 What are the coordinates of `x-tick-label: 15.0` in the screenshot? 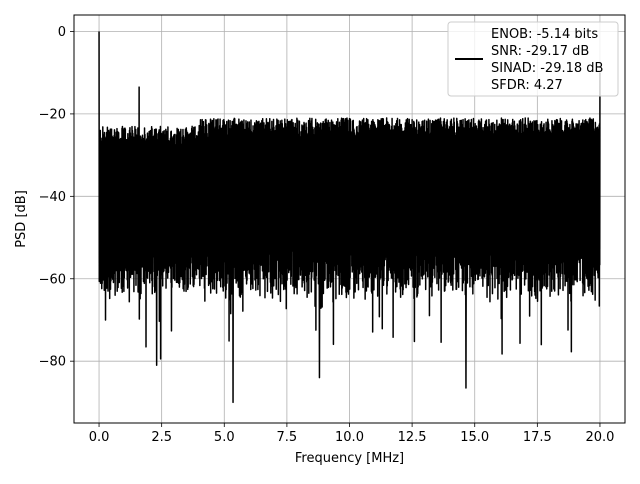 It's located at (474, 437).